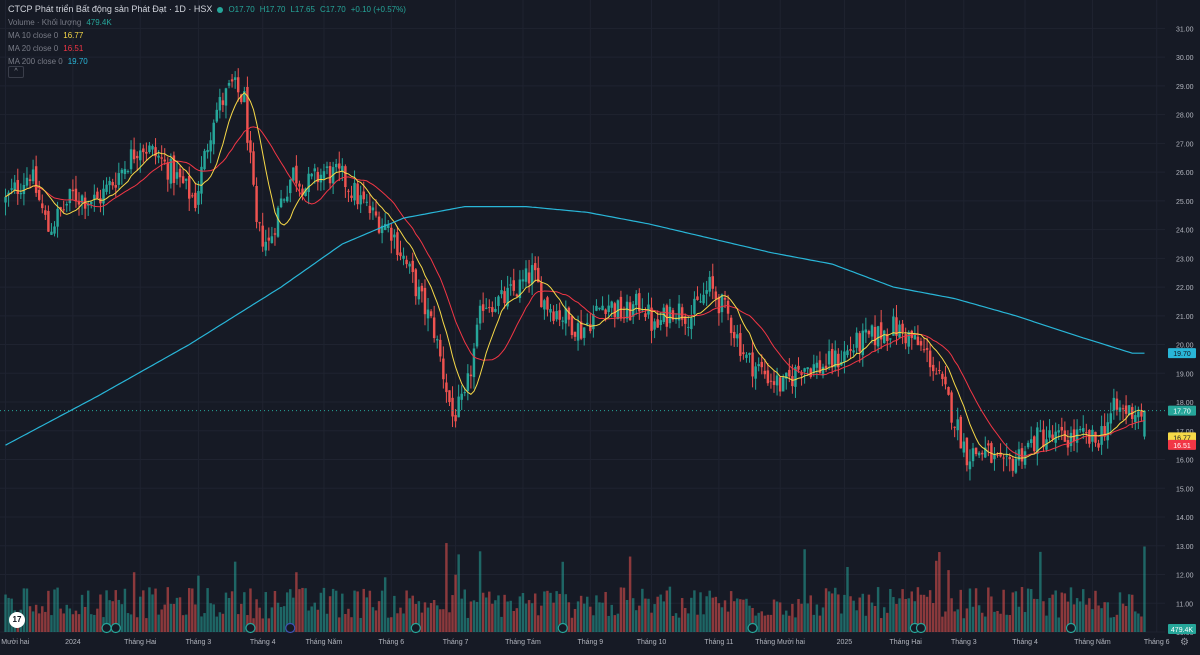 Image resolution: width=1200 pixels, height=655 pixels. What do you see at coordinates (16, 72) in the screenshot?
I see `chevron-up-icon: ^` at bounding box center [16, 72].